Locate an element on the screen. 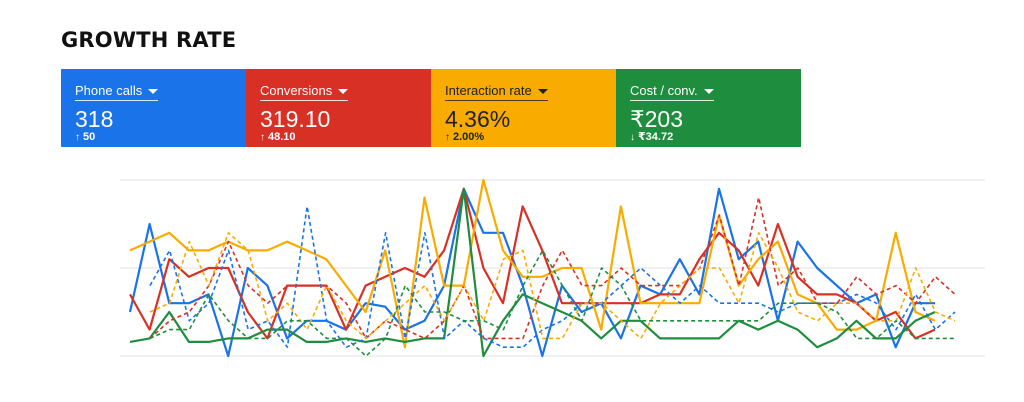  metric-label: Phone calls is located at coordinates (109, 90).